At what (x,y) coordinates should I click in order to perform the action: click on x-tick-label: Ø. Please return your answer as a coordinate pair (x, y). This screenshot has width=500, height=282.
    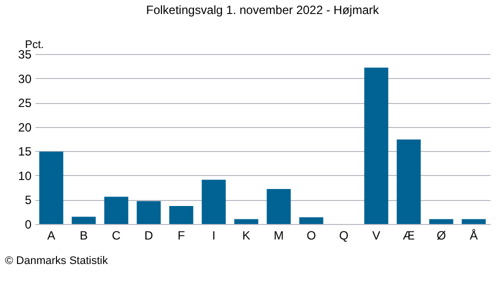
    Looking at the image, I should click on (441, 235).